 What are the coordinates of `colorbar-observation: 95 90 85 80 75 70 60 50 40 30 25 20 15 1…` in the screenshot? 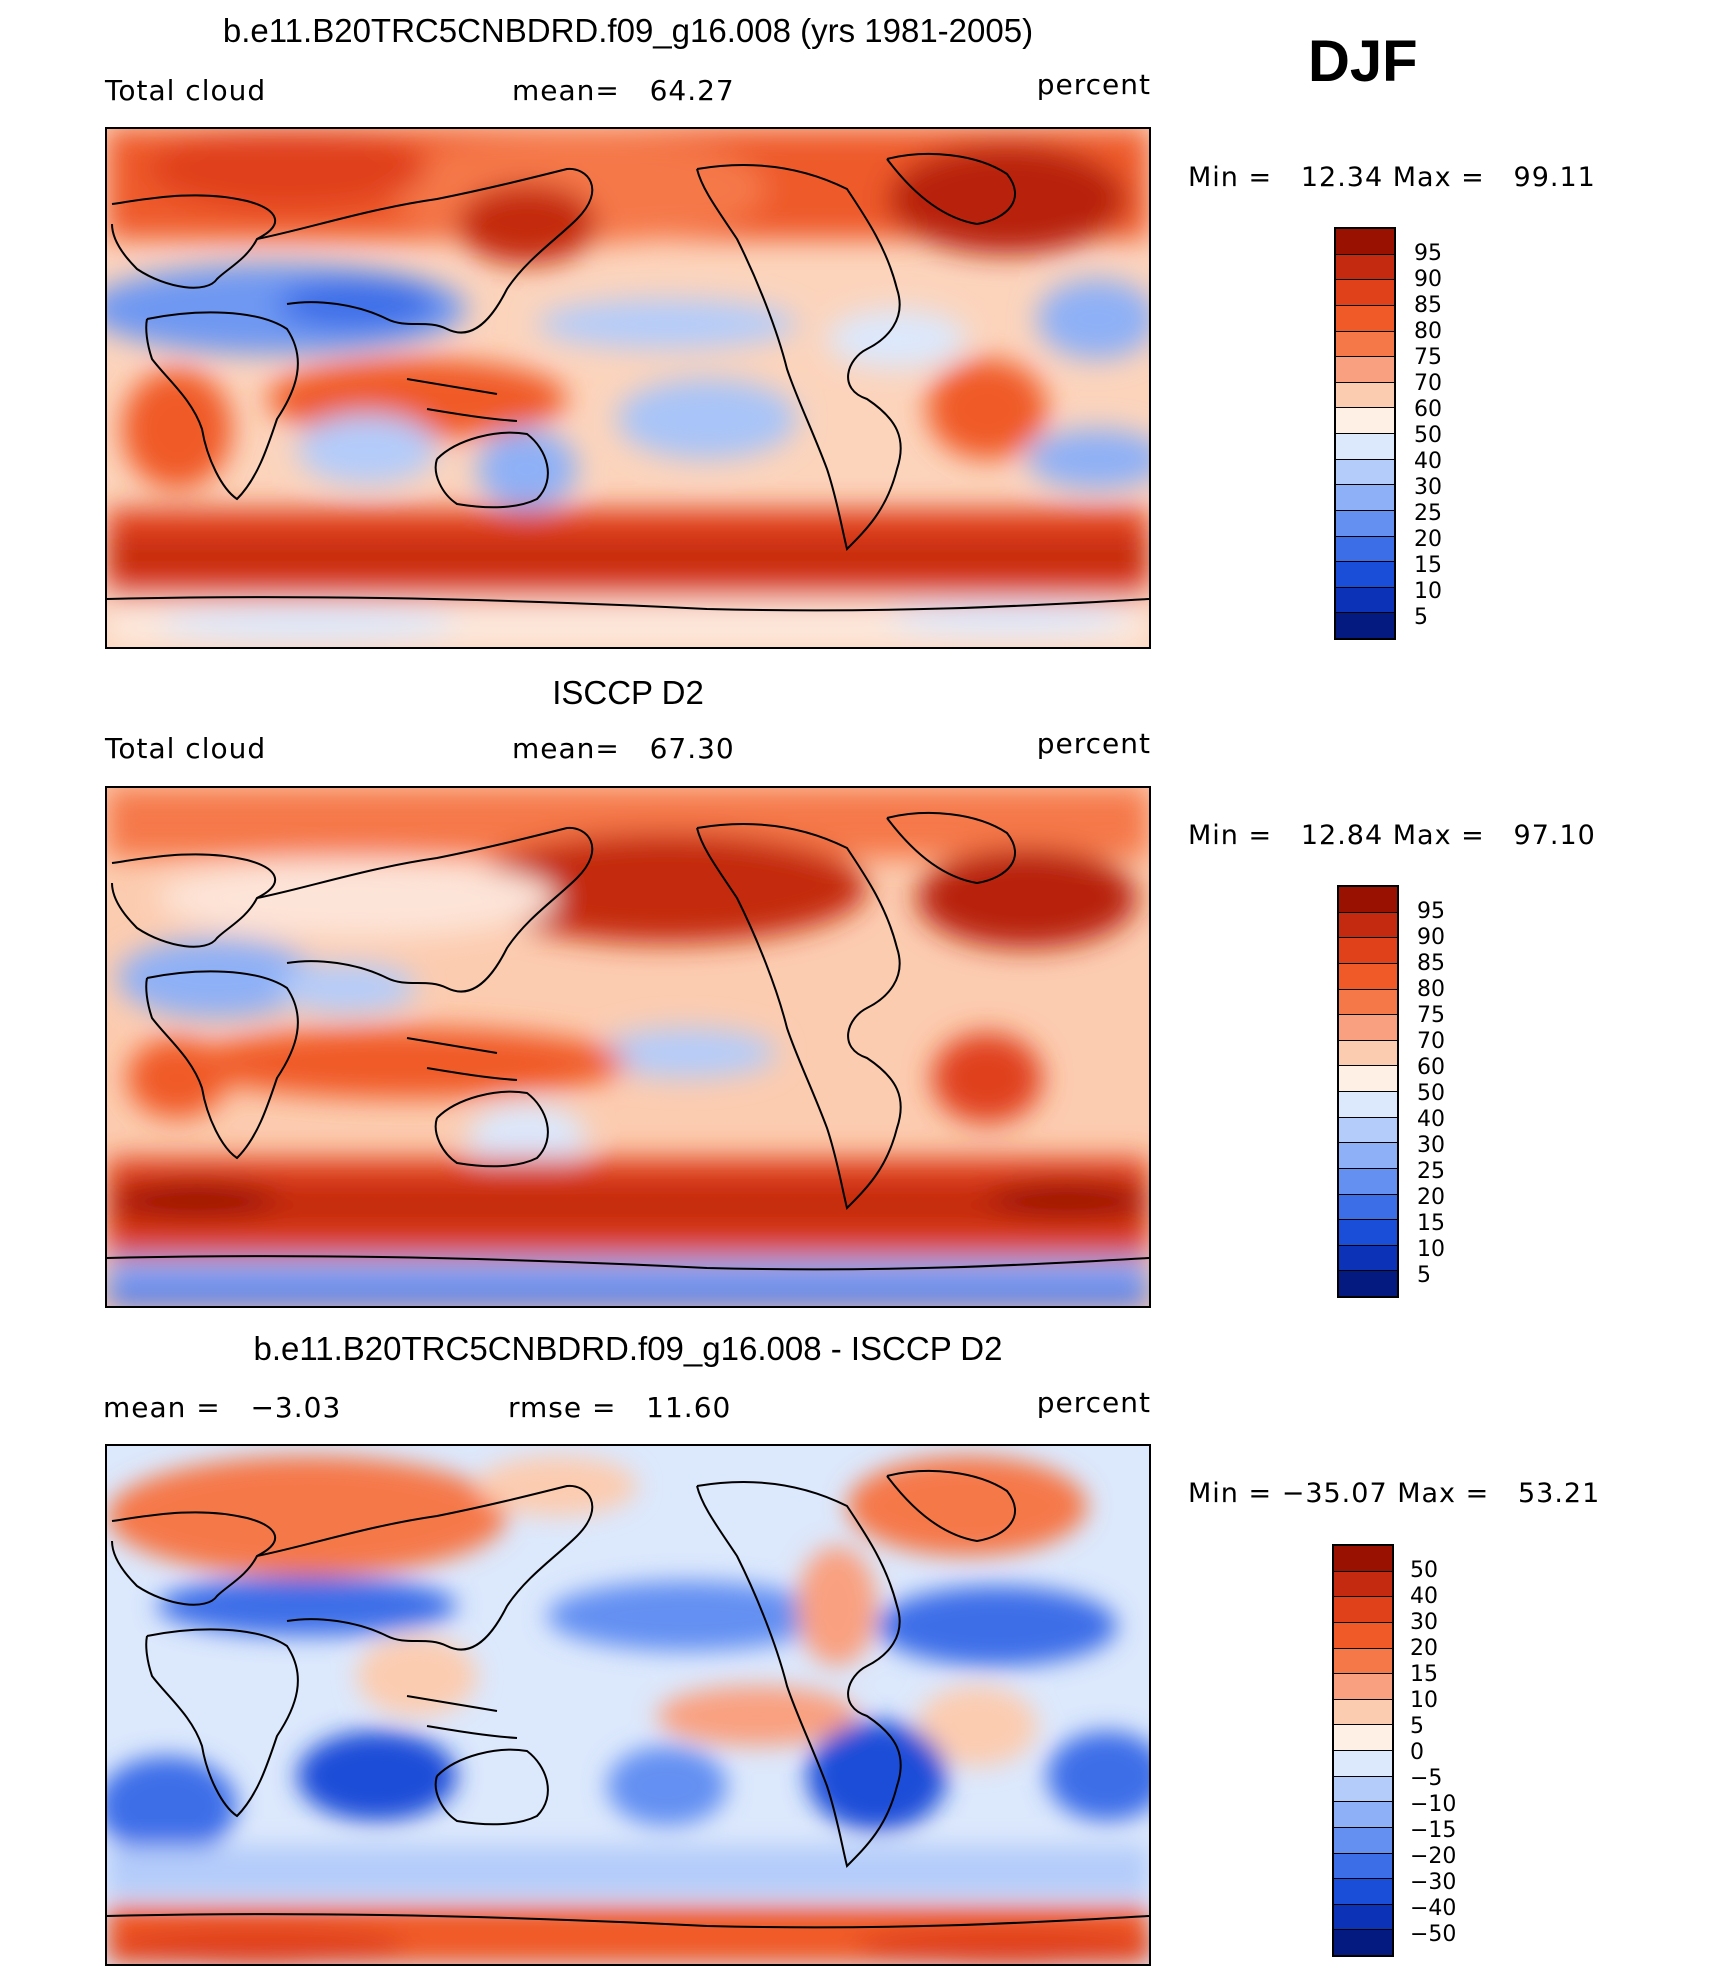 It's located at (1391, 1091).